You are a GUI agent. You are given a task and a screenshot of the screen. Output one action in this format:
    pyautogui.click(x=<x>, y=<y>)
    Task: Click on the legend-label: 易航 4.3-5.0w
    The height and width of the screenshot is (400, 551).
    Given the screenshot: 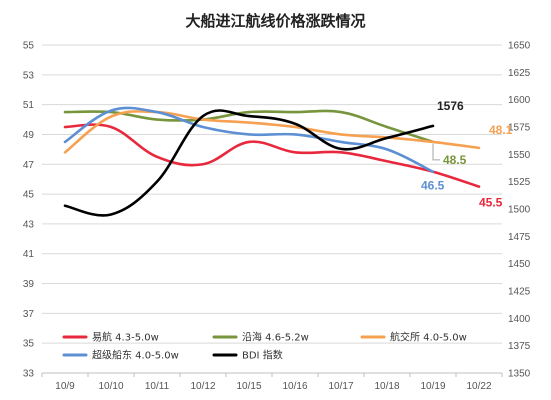 What is the action you would take?
    pyautogui.click(x=125, y=337)
    